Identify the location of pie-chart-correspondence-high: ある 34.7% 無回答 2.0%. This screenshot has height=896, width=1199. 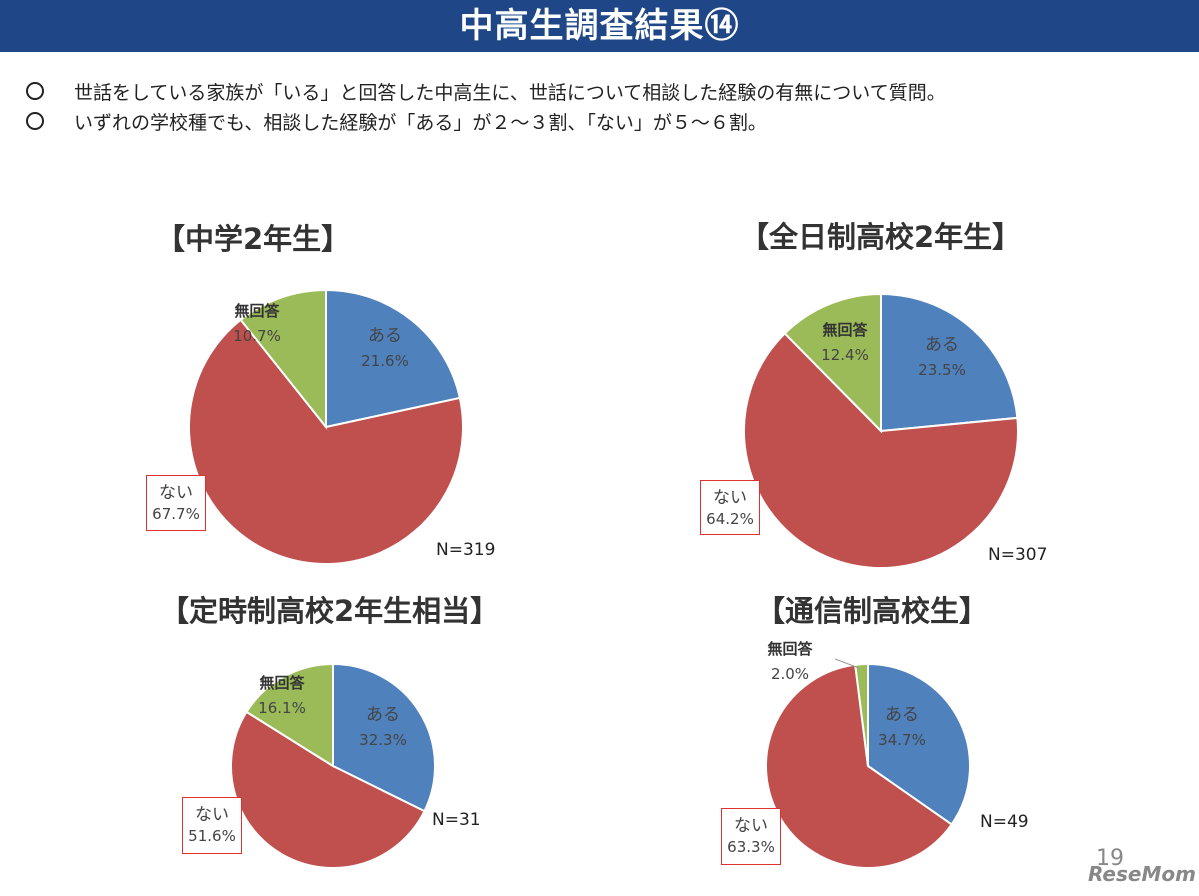
(868, 754).